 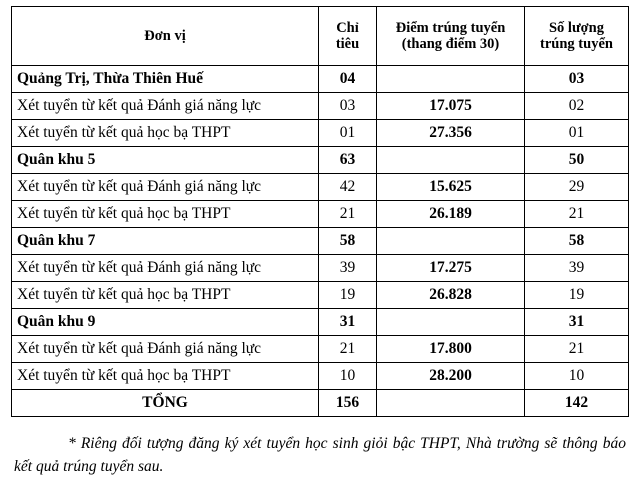 I want to click on group-row: Quân khu 7 58 58, so click(x=320, y=241).